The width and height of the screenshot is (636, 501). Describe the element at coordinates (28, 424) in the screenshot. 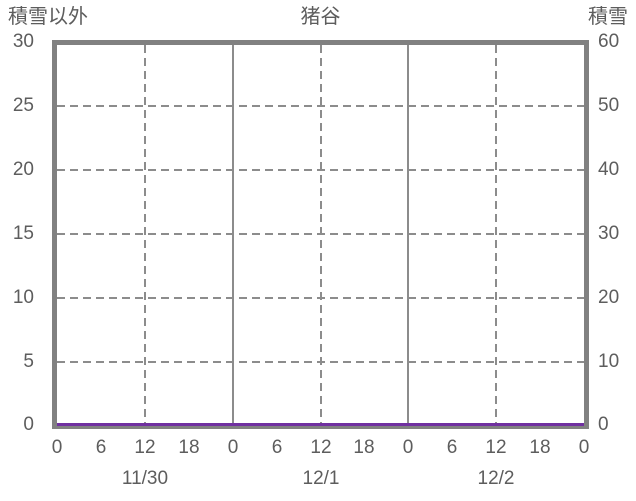

I see `left-axis-tick: 0` at that location.